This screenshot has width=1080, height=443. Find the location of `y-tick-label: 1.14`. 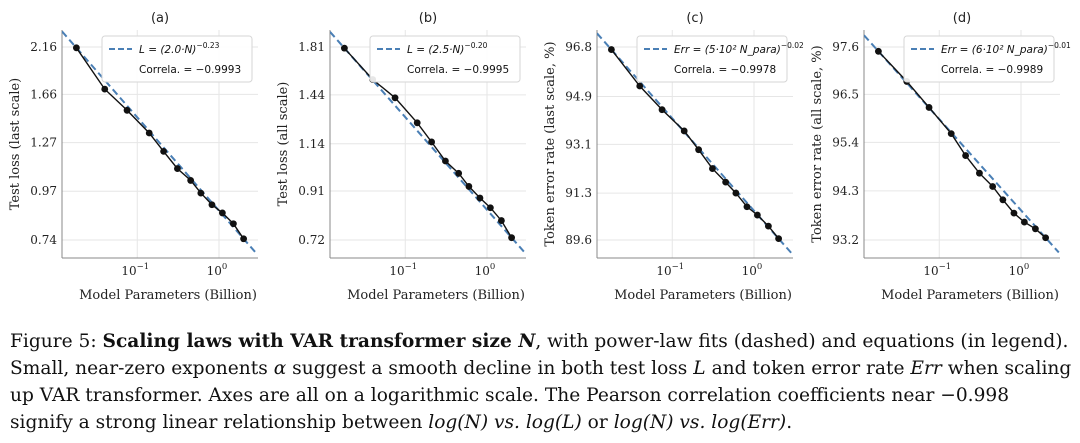

y-tick-label: 1.14 is located at coordinates (311, 144).